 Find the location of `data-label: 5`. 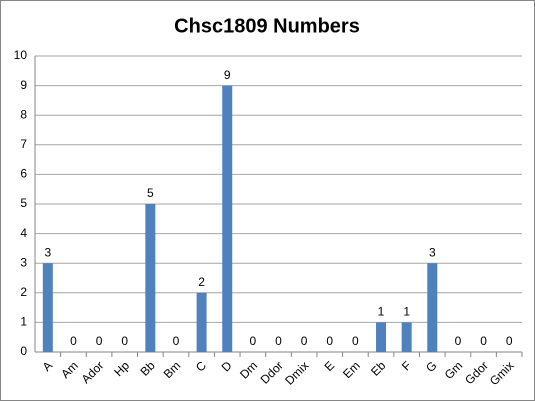

data-label: 5 is located at coordinates (150, 193).